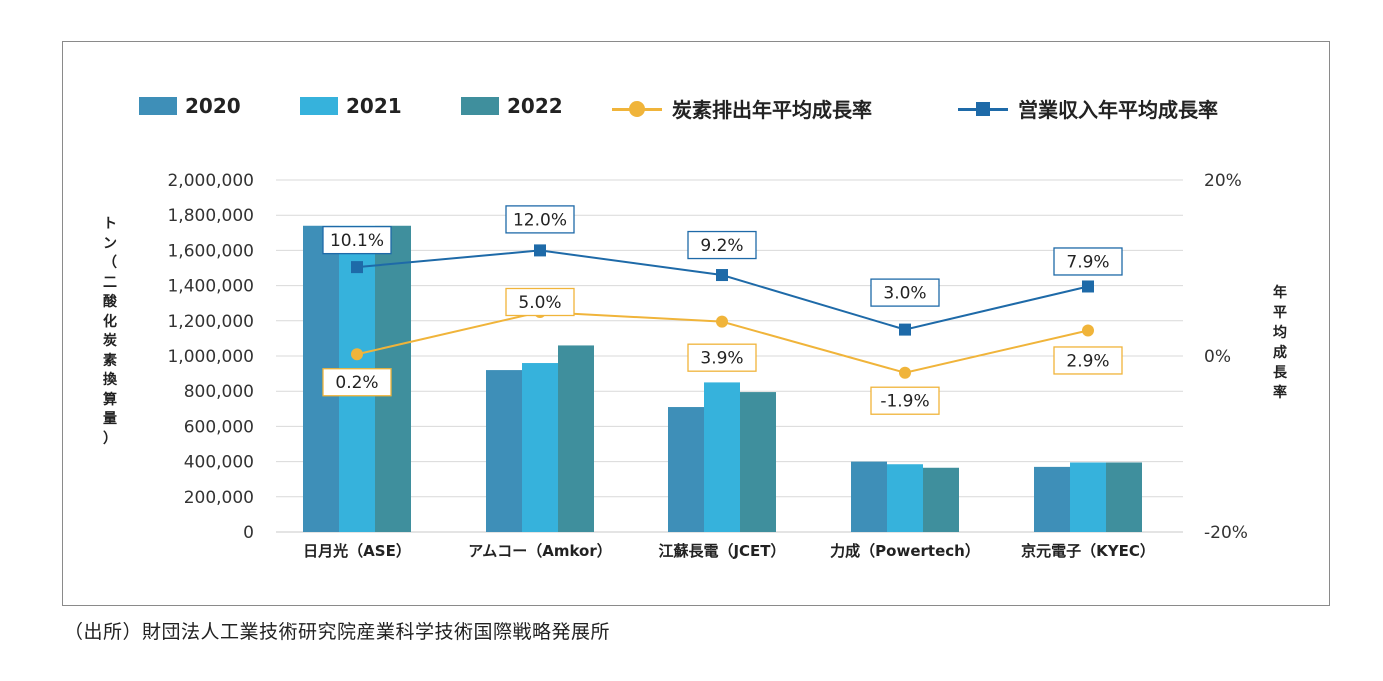 The width and height of the screenshot is (1383, 681). What do you see at coordinates (210, 216) in the screenshot?
I see `y-left-tick-label: 1,800,000` at bounding box center [210, 216].